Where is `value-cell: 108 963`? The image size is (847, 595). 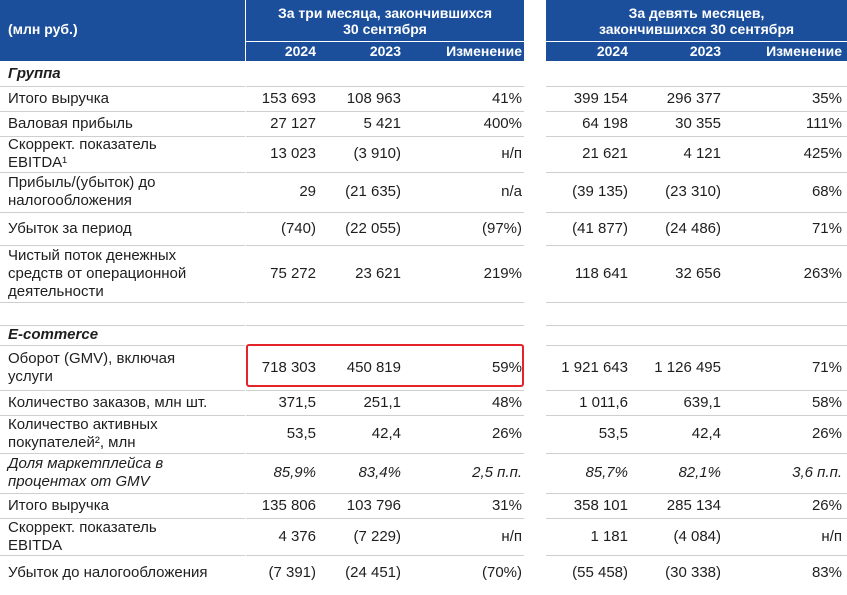 value-cell: 108 963 is located at coordinates (373, 98).